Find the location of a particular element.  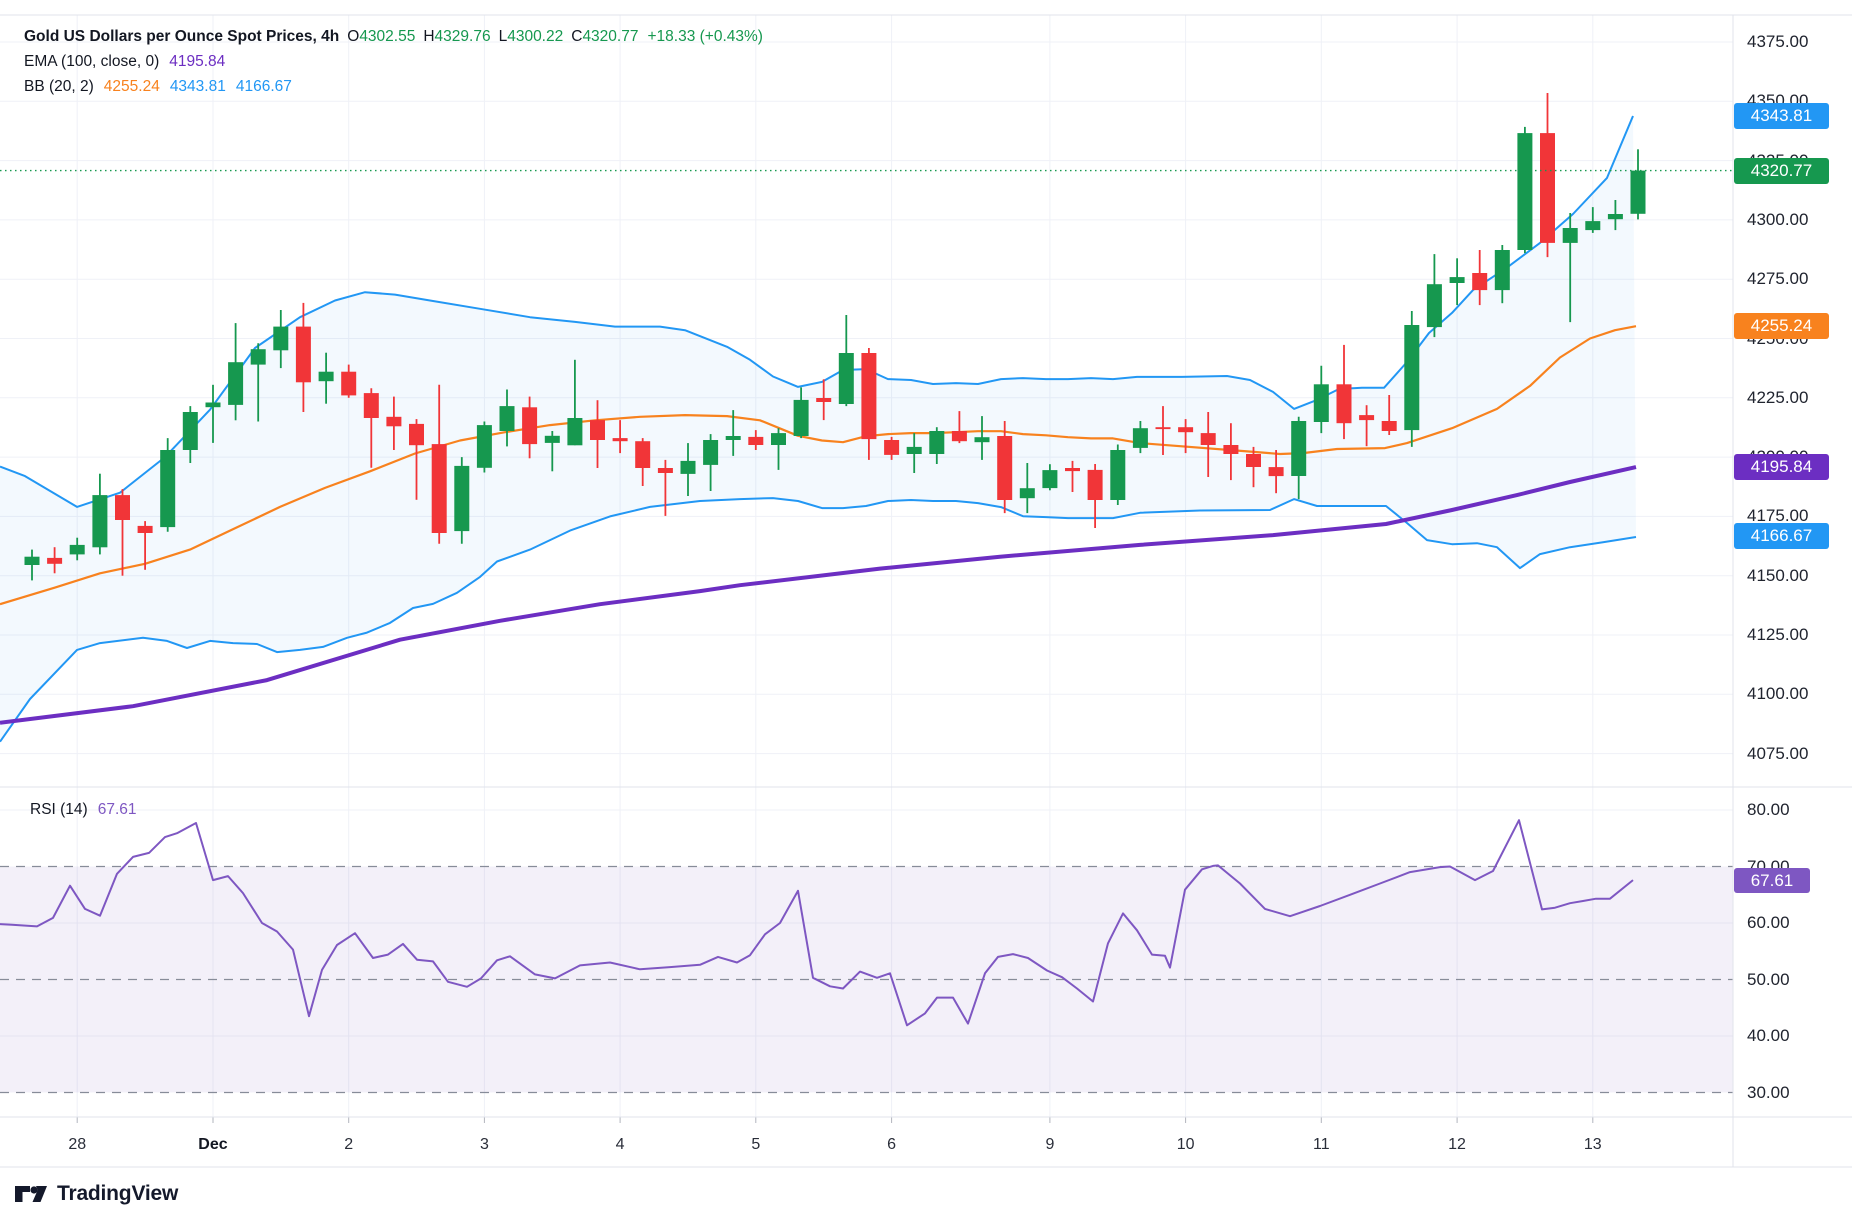

time-axis-label-5: 5 is located at coordinates (756, 1144).